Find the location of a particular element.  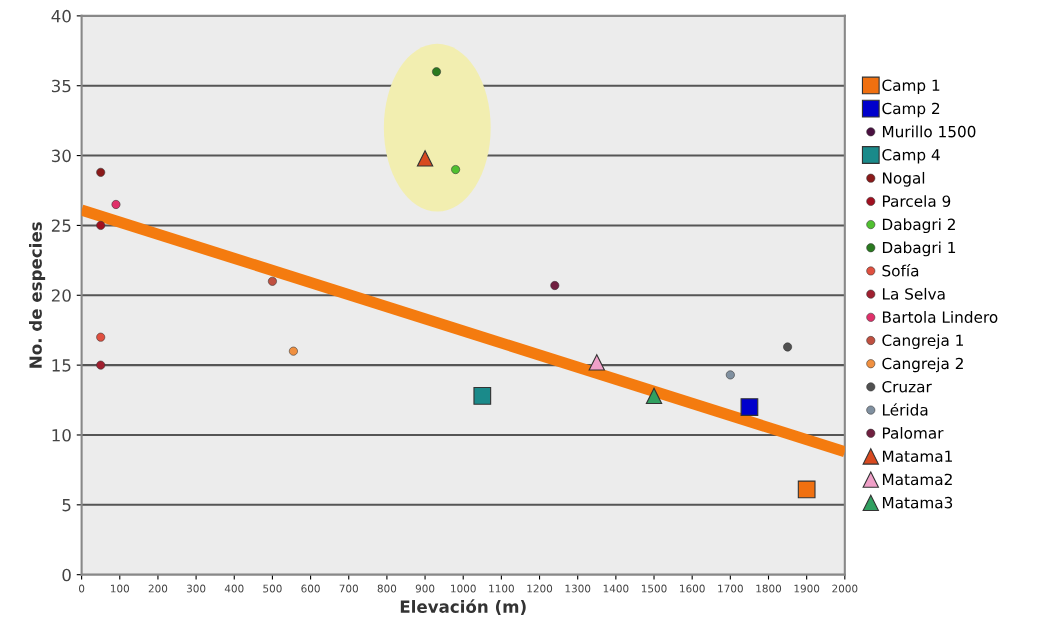

legend-label: Parcela 9 is located at coordinates (916, 201).